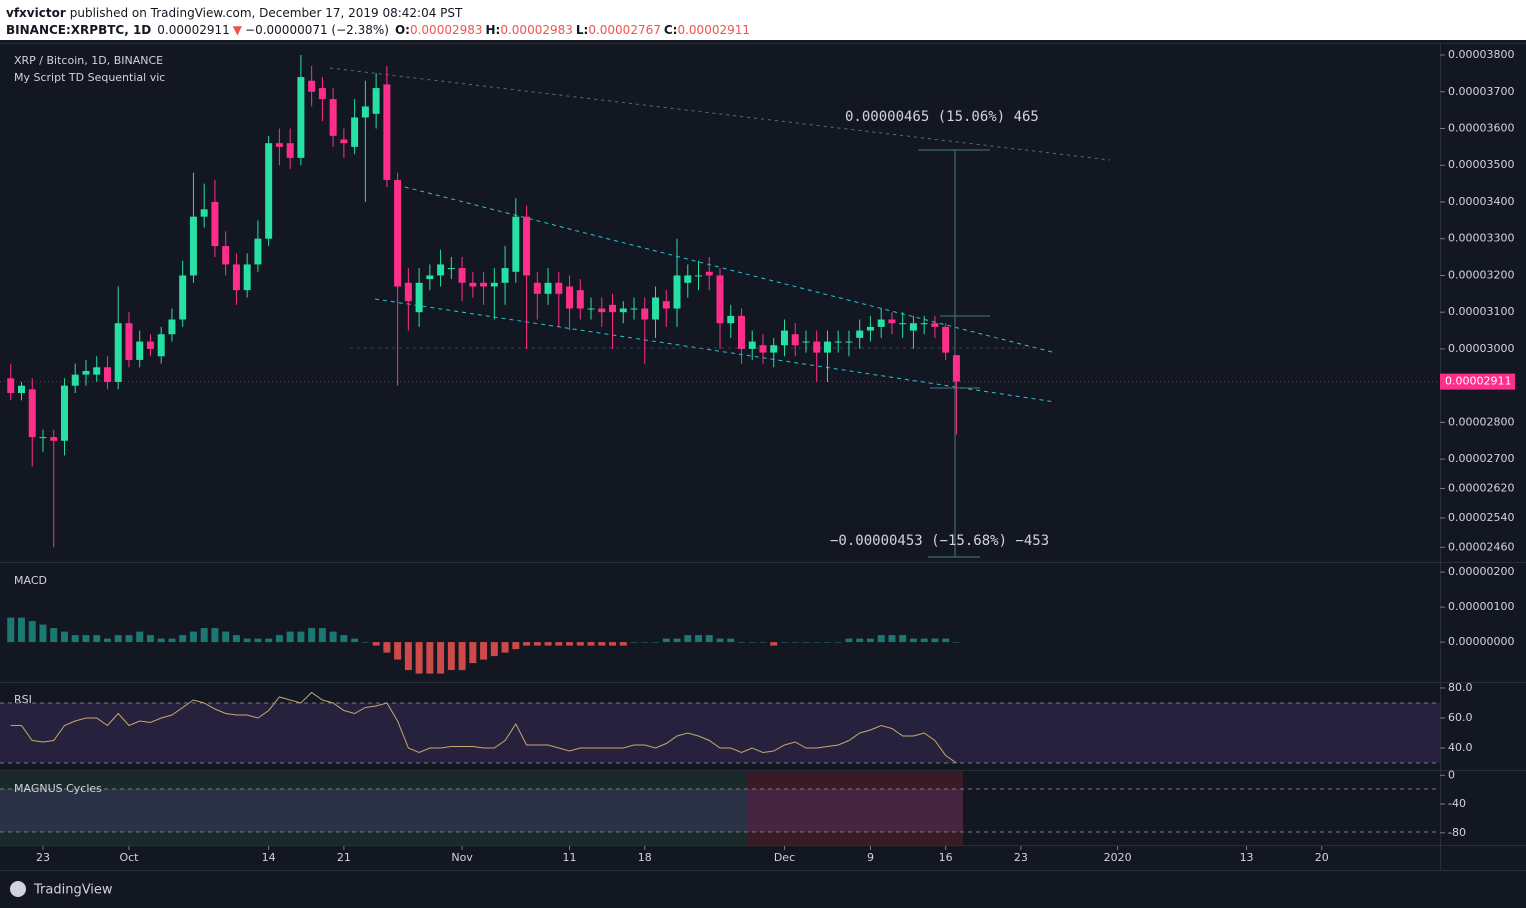 The width and height of the screenshot is (1526, 908). Describe the element at coordinates (317, 30) in the screenshot. I see `change: −0.00000071 (−2.38%)` at that location.